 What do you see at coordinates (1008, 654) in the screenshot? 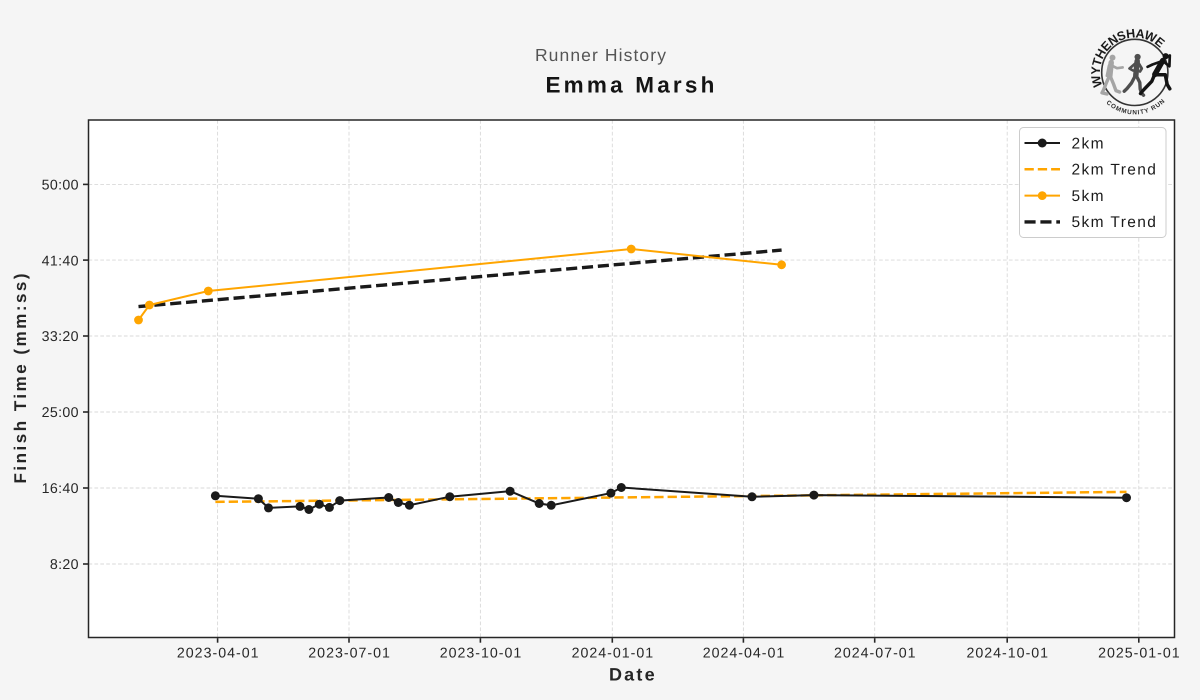
I see `svg-text: 2024-10-01` at bounding box center [1008, 654].